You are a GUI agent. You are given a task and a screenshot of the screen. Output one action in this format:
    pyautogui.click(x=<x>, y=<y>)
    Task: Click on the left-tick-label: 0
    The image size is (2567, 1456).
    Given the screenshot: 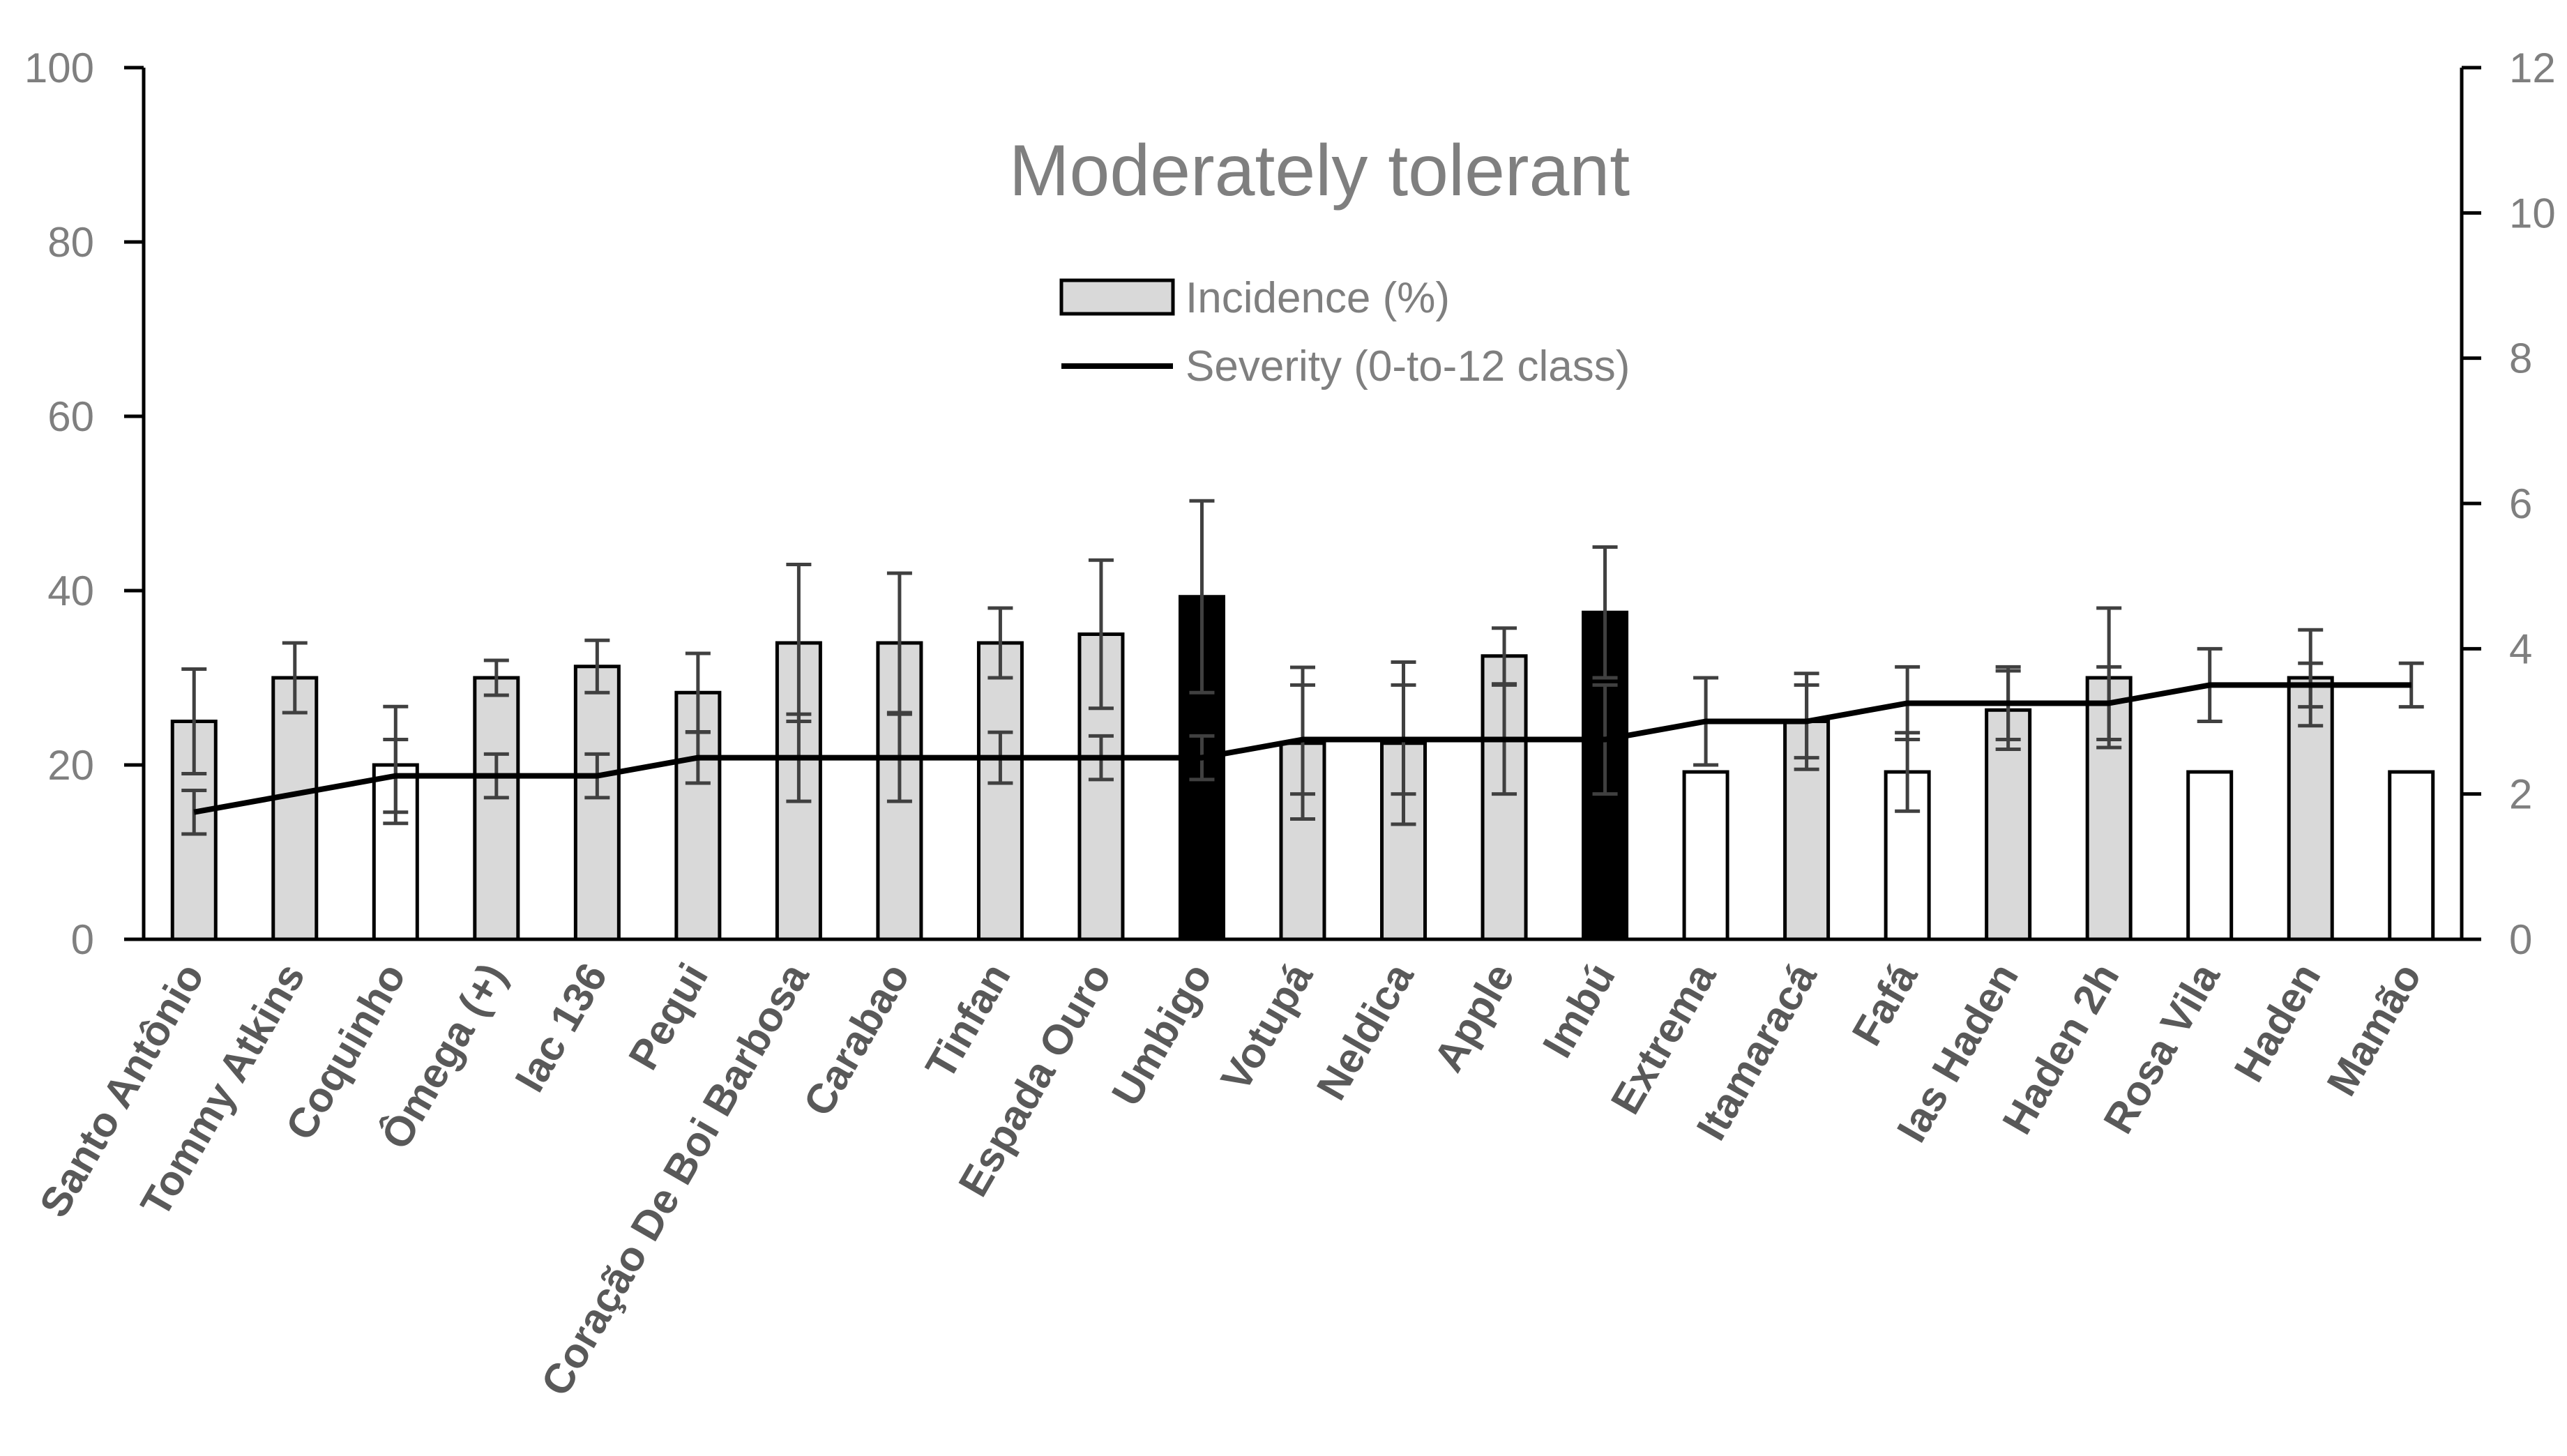 What is the action you would take?
    pyautogui.click(x=82, y=940)
    